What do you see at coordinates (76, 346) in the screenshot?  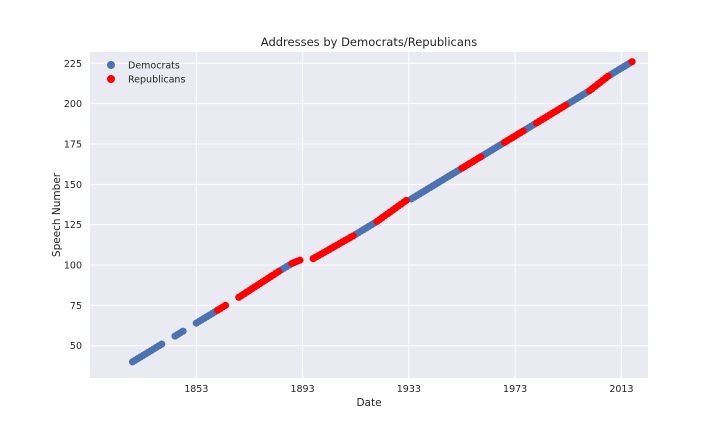 I see `y-tick-label: 50` at bounding box center [76, 346].